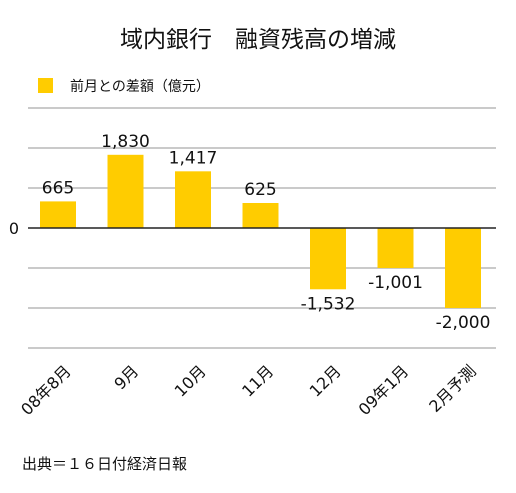 The image size is (516, 493). I want to click on legend-label: 前月との差額（億元）, so click(140, 86).